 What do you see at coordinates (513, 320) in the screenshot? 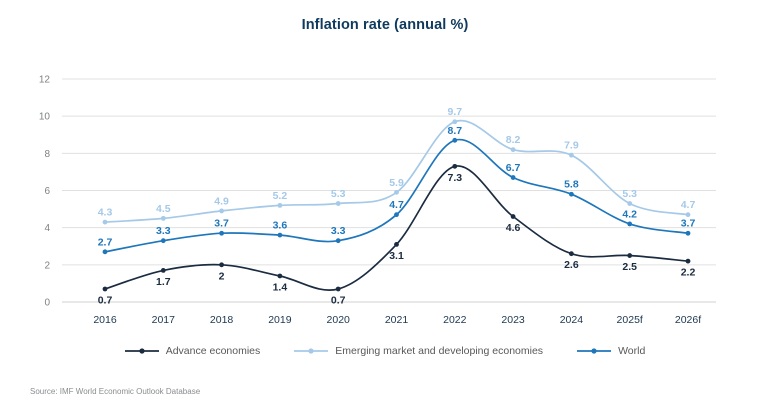
I see `x-tick-label: 2023` at bounding box center [513, 320].